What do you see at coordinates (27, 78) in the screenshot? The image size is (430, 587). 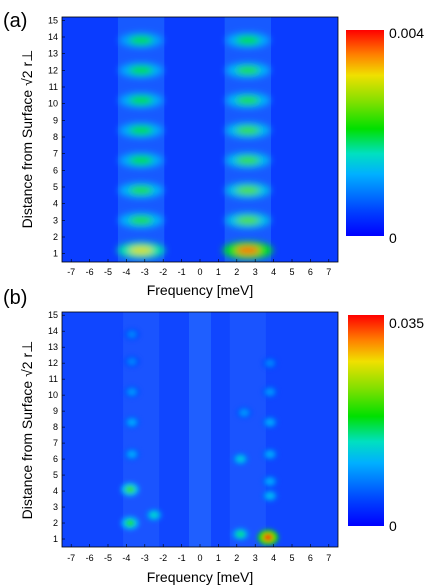 I see `y-axis-label-a-sqrt: √2` at bounding box center [27, 78].